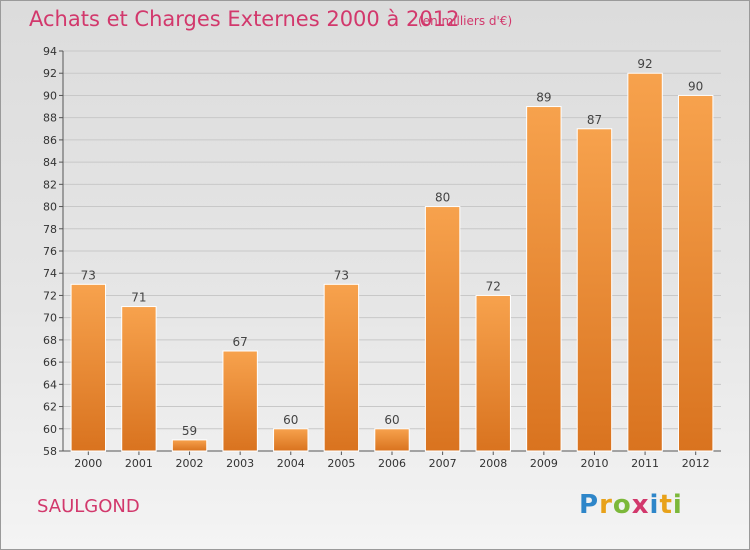  What do you see at coordinates (695, 86) in the screenshot?
I see `data-label-2012: 90` at bounding box center [695, 86].